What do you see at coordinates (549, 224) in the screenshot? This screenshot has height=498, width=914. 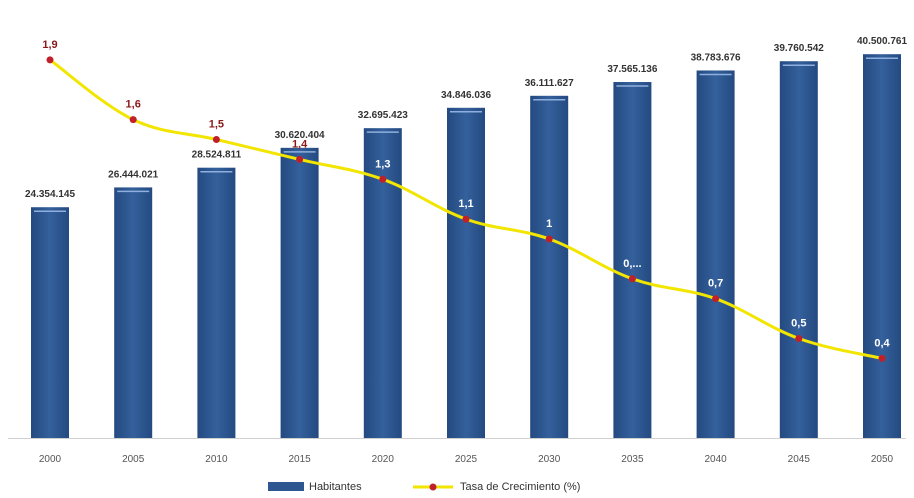 I see `rate-value-label-2030: 1` at bounding box center [549, 224].